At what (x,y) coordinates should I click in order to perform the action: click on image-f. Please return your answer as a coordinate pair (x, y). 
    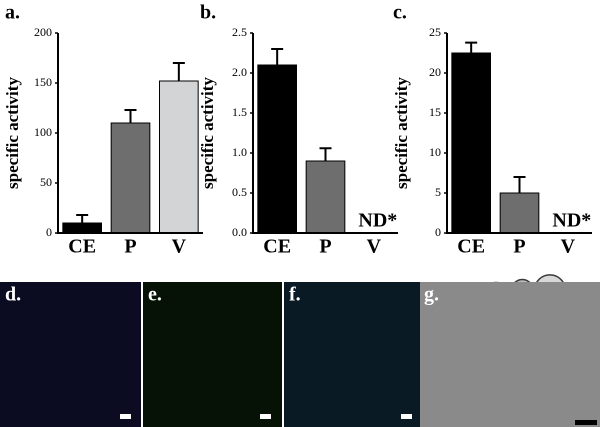
    Looking at the image, I should click on (352, 354).